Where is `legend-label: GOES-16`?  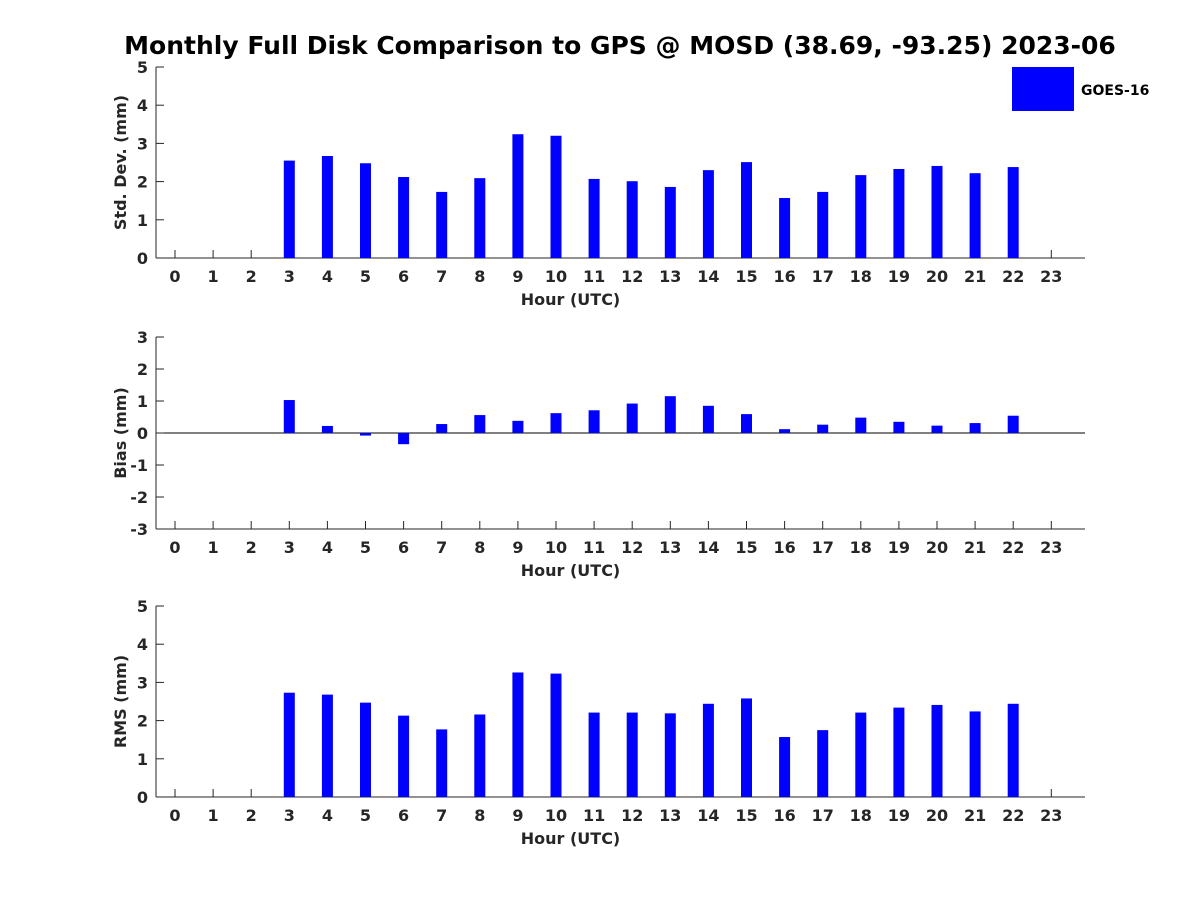 legend-label: GOES-16 is located at coordinates (1115, 91).